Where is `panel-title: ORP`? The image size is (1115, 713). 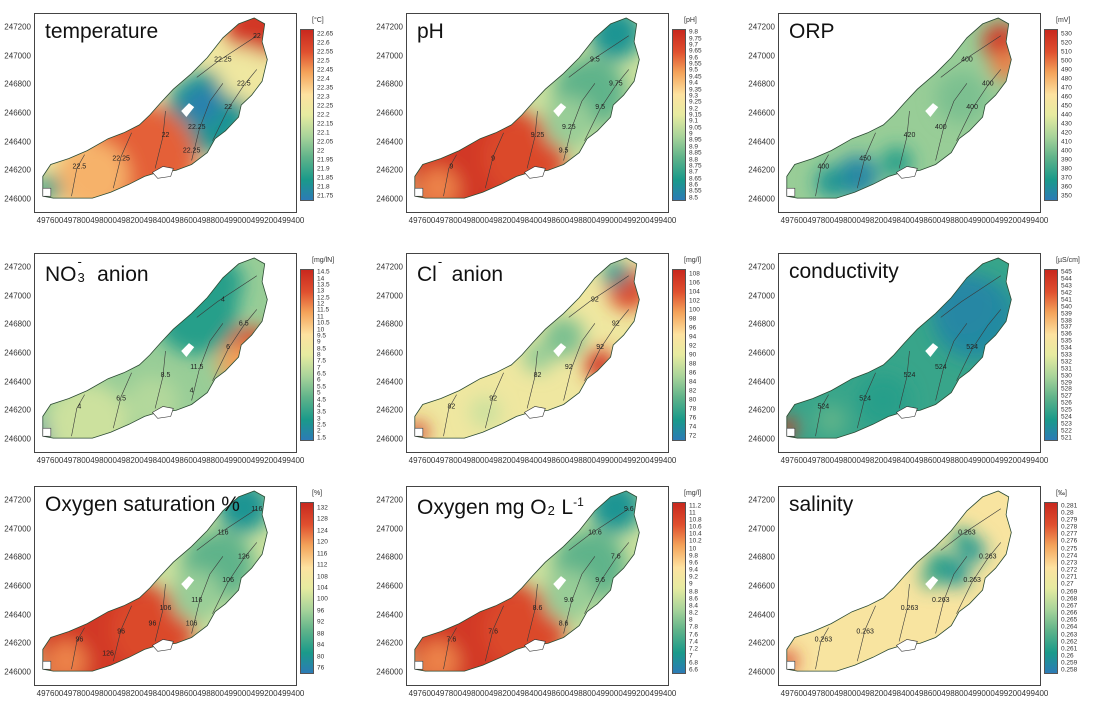
panel-title: ORP is located at coordinates (812, 32).